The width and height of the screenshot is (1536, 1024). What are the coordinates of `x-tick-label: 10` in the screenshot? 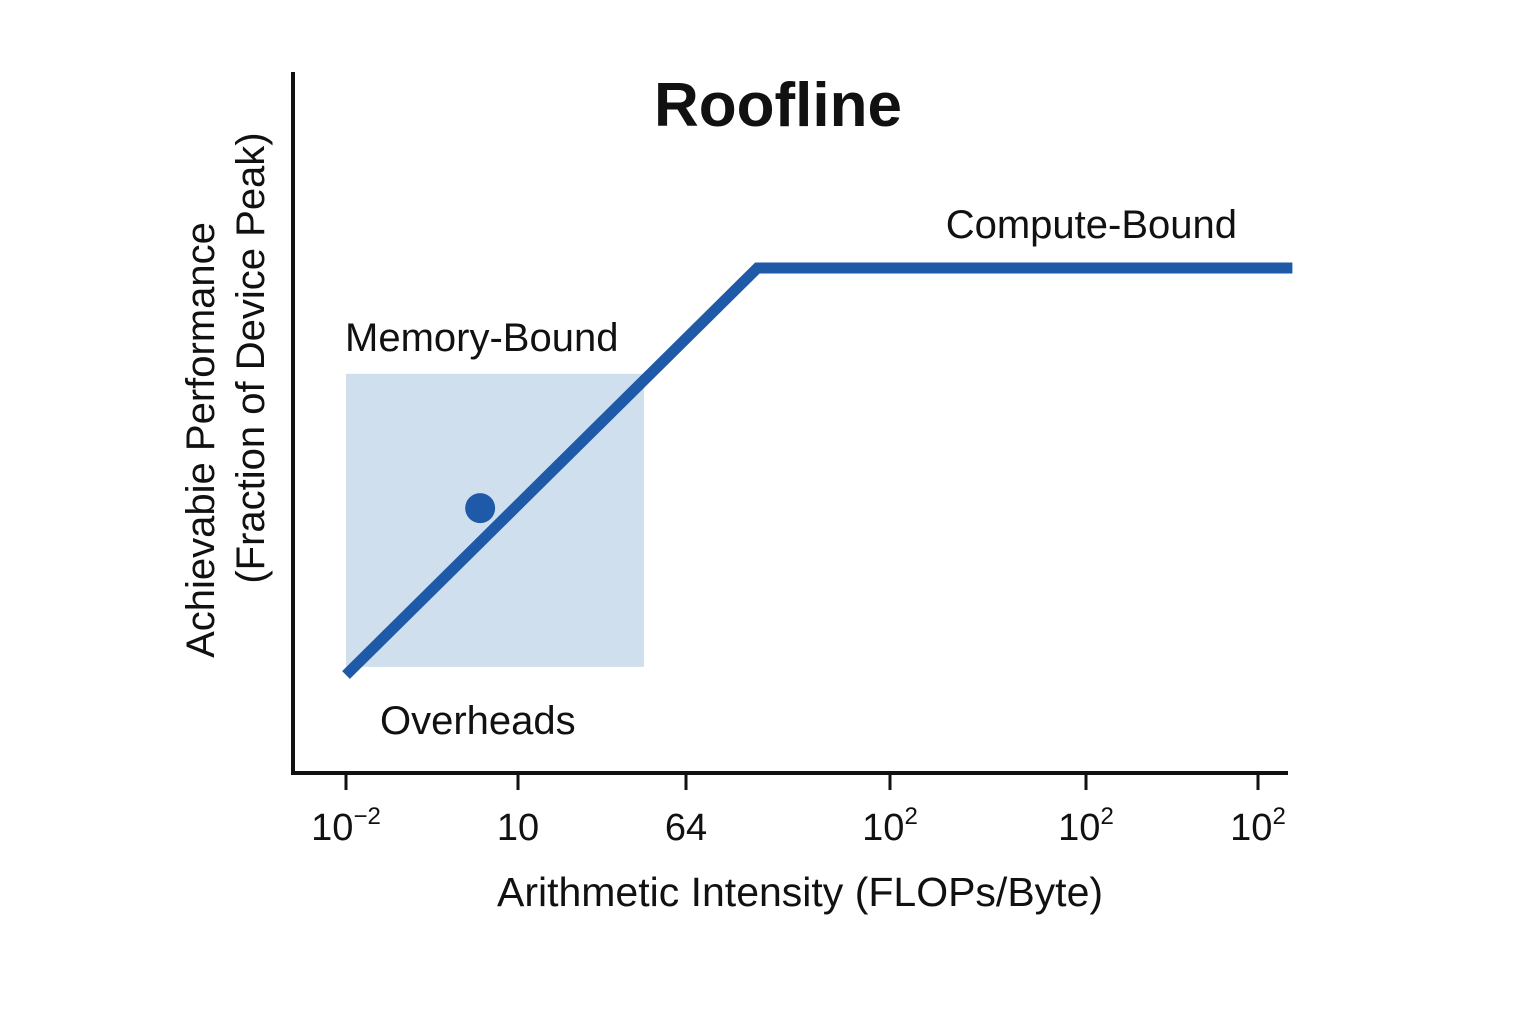 It's located at (518, 828).